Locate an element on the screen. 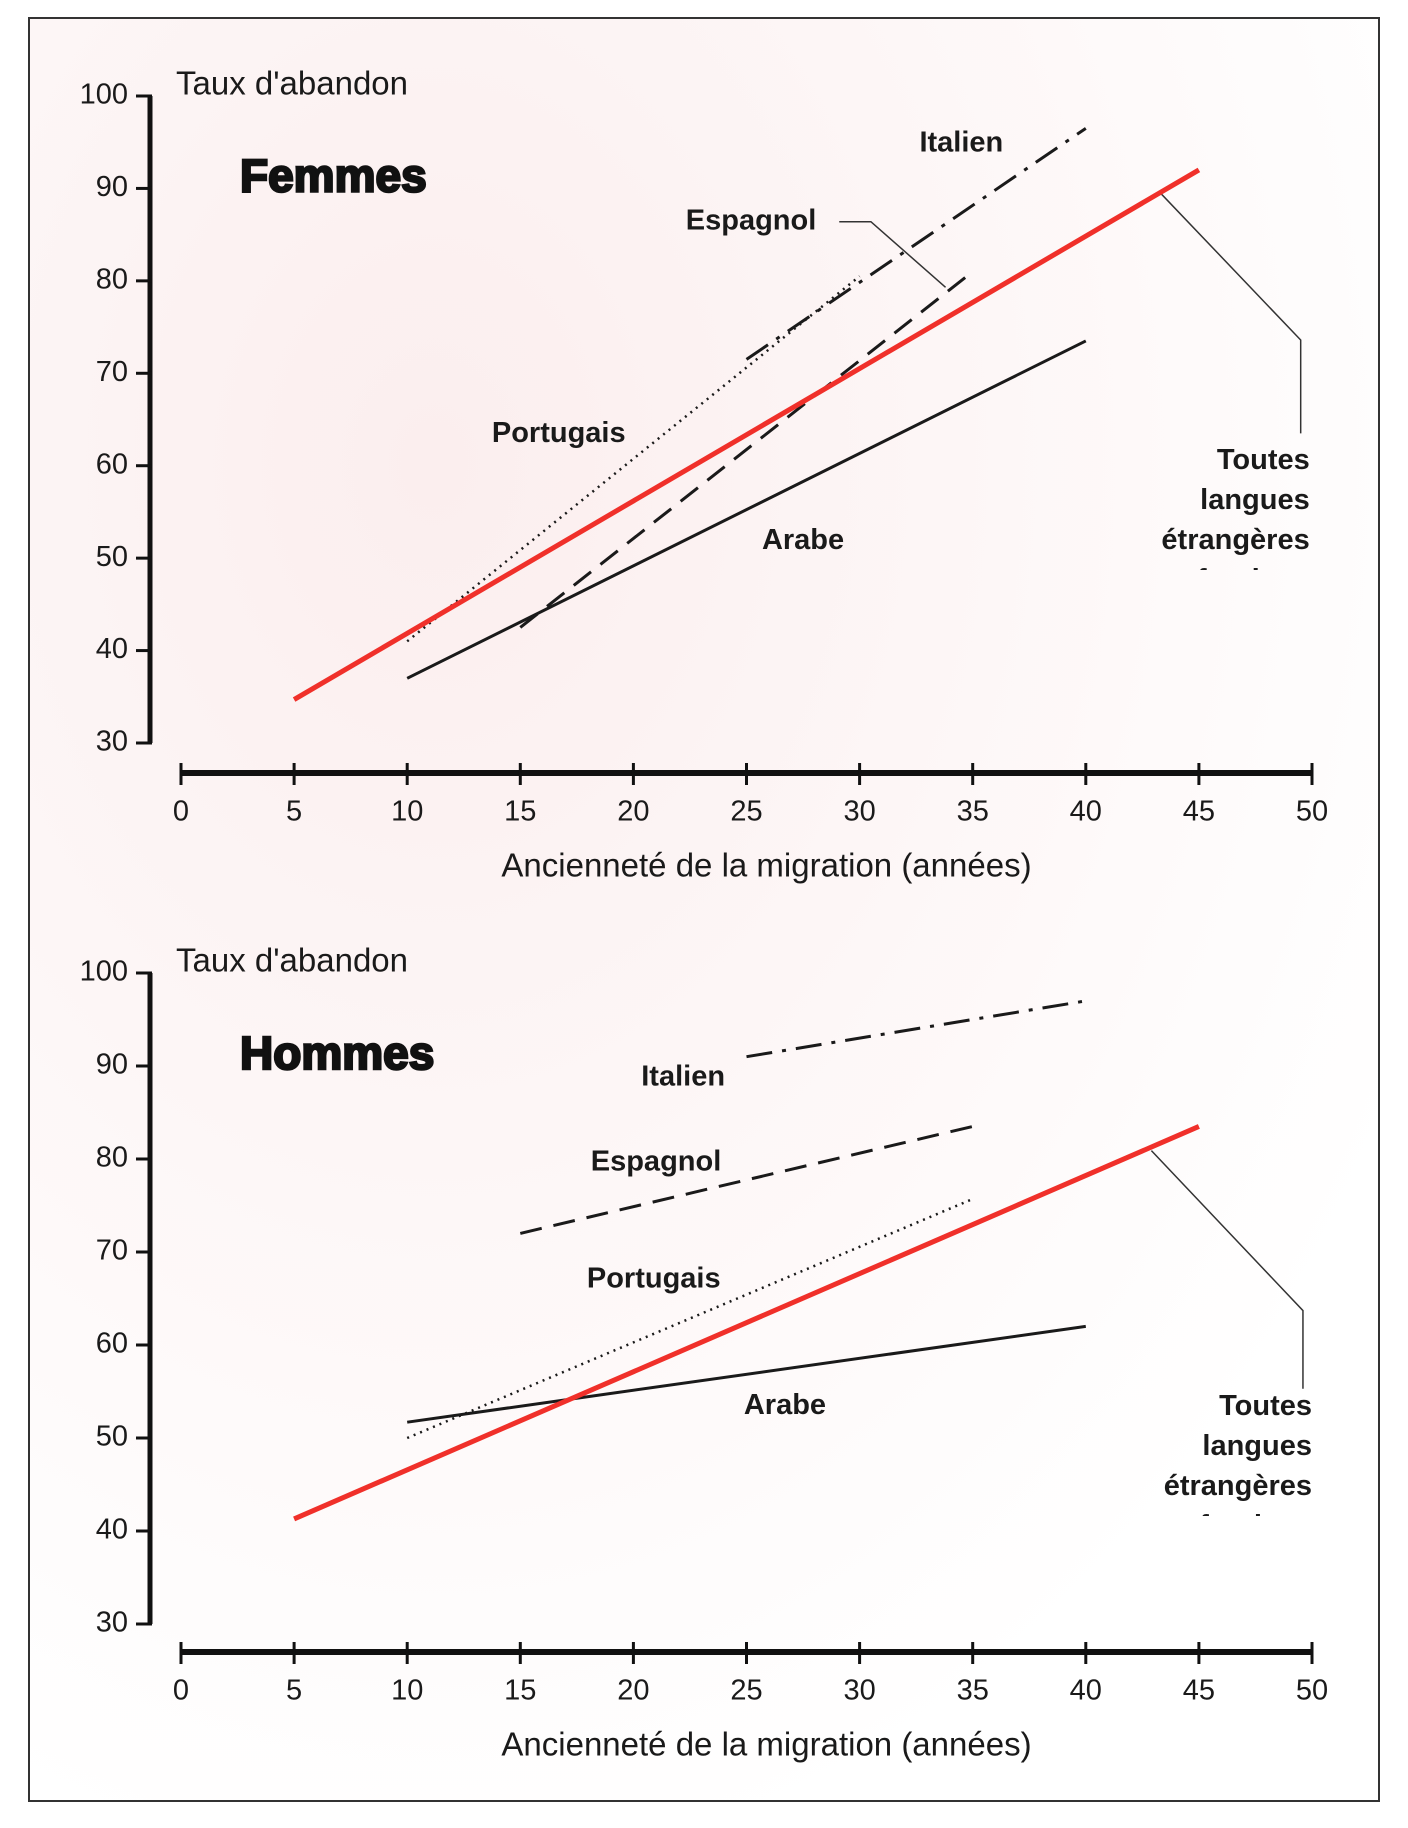 The width and height of the screenshot is (1408, 1828). chart-title: Hommes is located at coordinates (337, 1053).